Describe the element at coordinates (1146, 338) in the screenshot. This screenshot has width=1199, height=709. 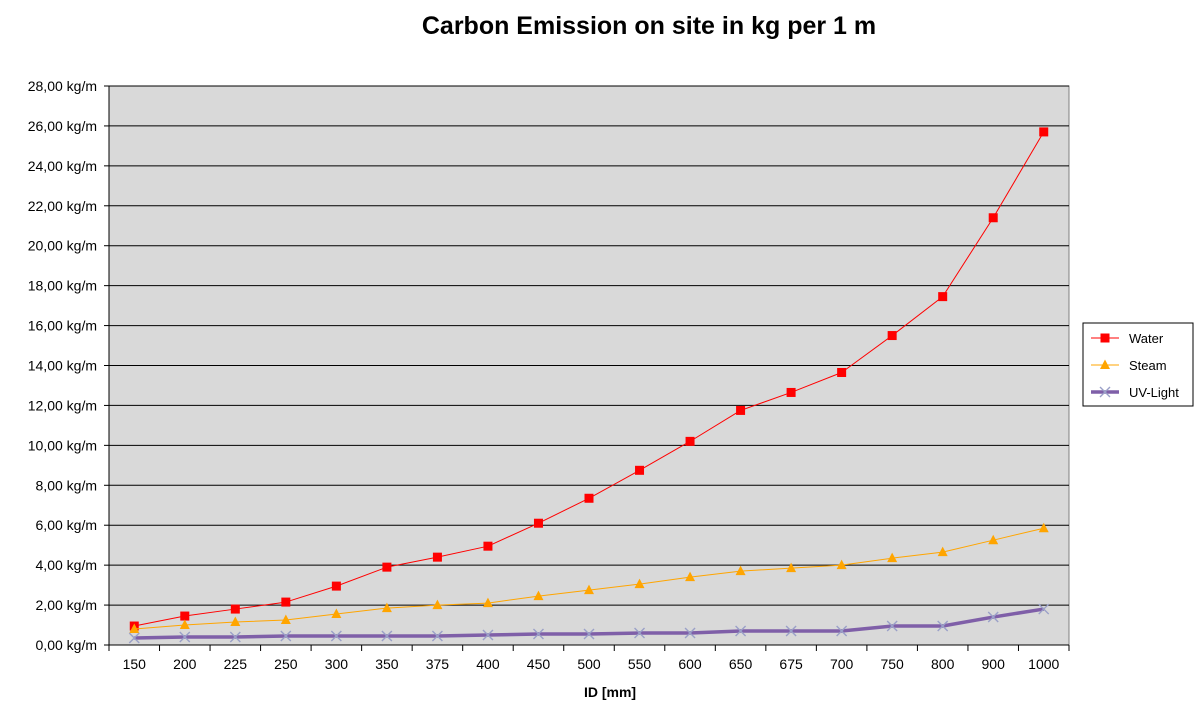
I see `legend-label: Water` at that location.